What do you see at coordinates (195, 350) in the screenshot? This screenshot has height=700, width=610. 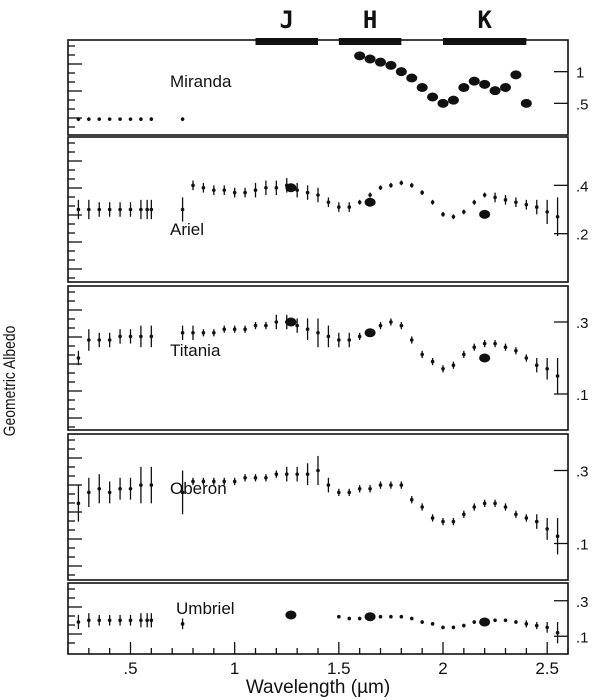 I see `panel-name: Titania` at bounding box center [195, 350].